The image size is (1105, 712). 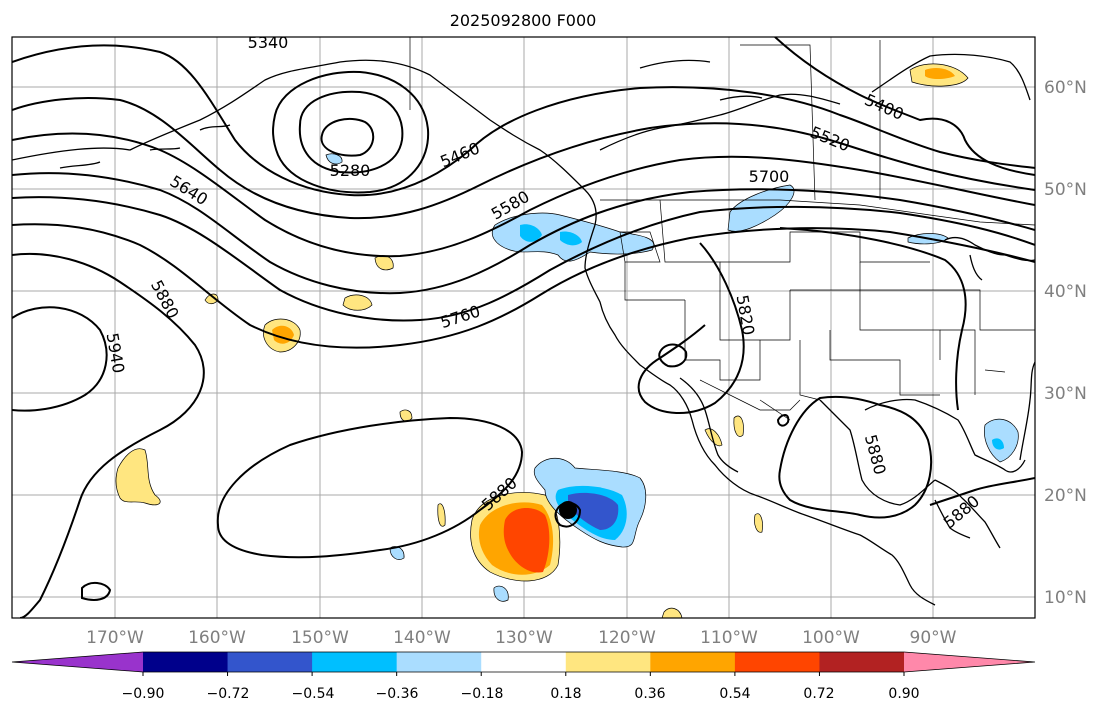 What do you see at coordinates (729, 638) in the screenshot?
I see `lon-label: 110°W` at bounding box center [729, 638].